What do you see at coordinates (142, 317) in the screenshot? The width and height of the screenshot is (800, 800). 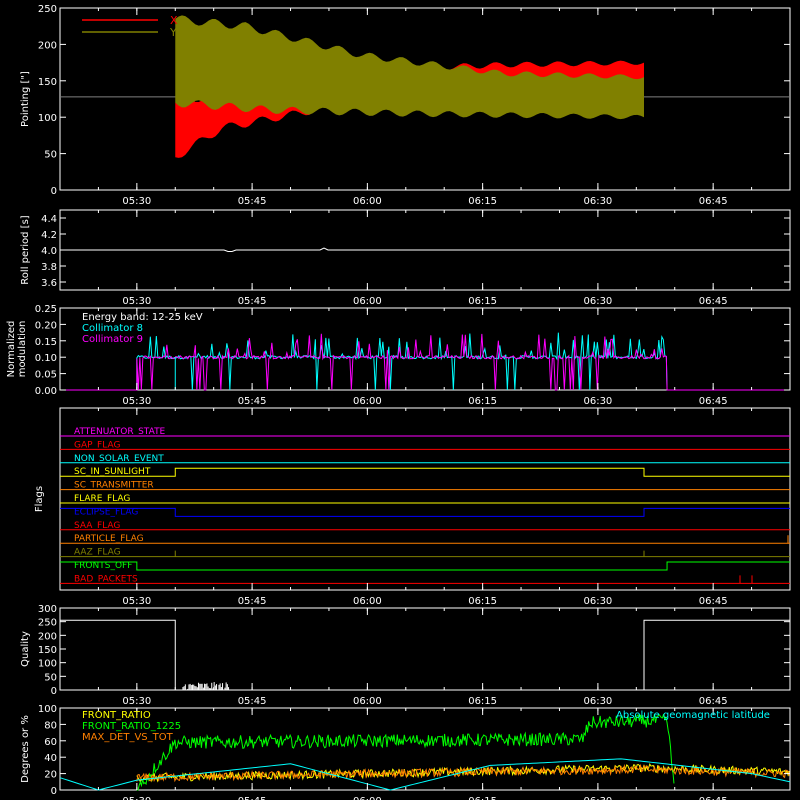 I see `modulation-legend-0: Energy band: 12-25 keV` at bounding box center [142, 317].